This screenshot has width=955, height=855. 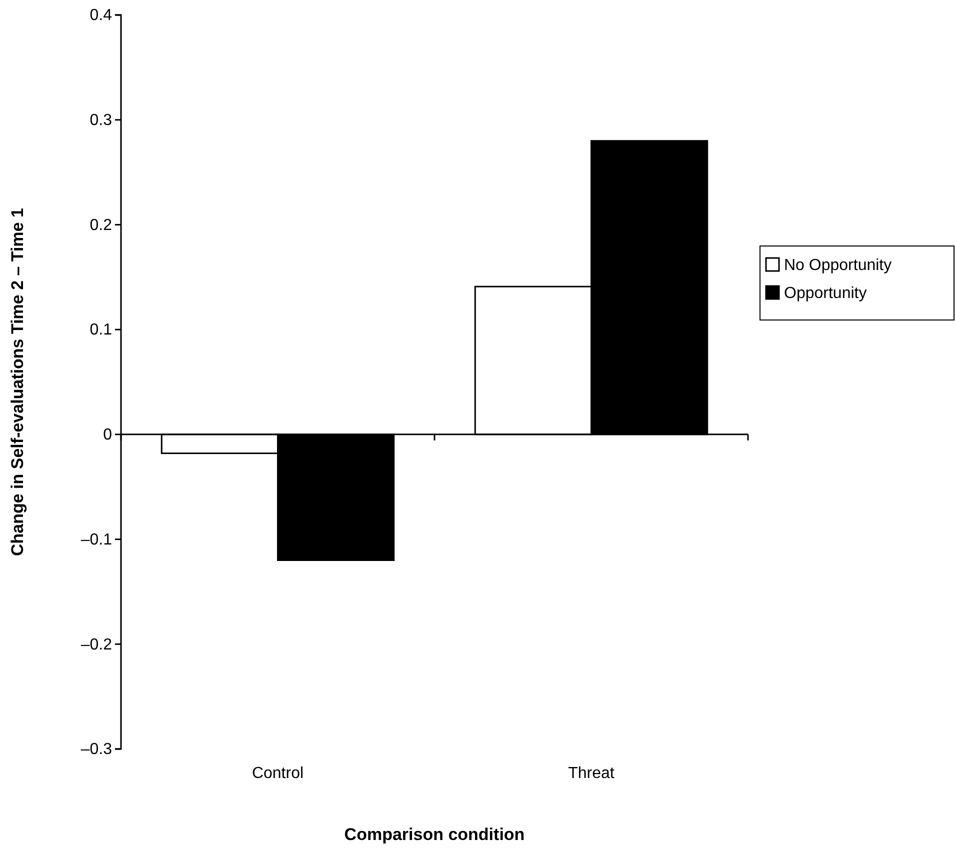 I want to click on y-tick-label: –0.3, so click(x=96, y=749).